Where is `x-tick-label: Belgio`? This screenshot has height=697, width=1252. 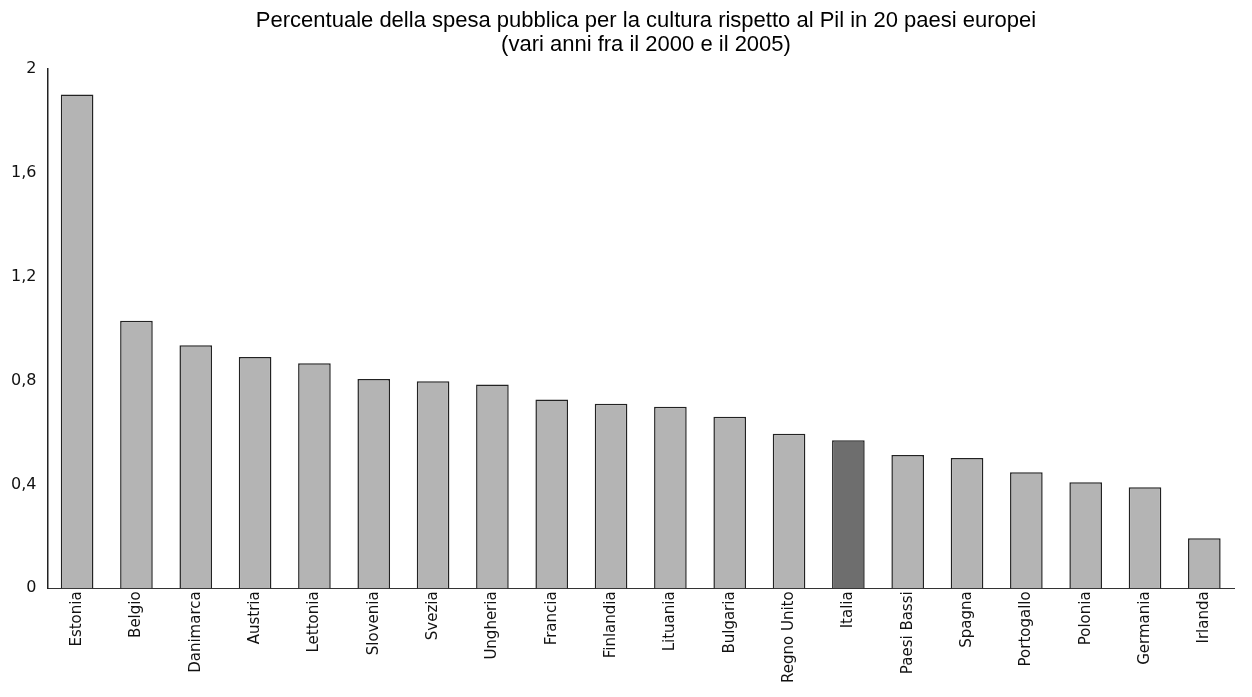 x-tick-label: Belgio is located at coordinates (135, 614).